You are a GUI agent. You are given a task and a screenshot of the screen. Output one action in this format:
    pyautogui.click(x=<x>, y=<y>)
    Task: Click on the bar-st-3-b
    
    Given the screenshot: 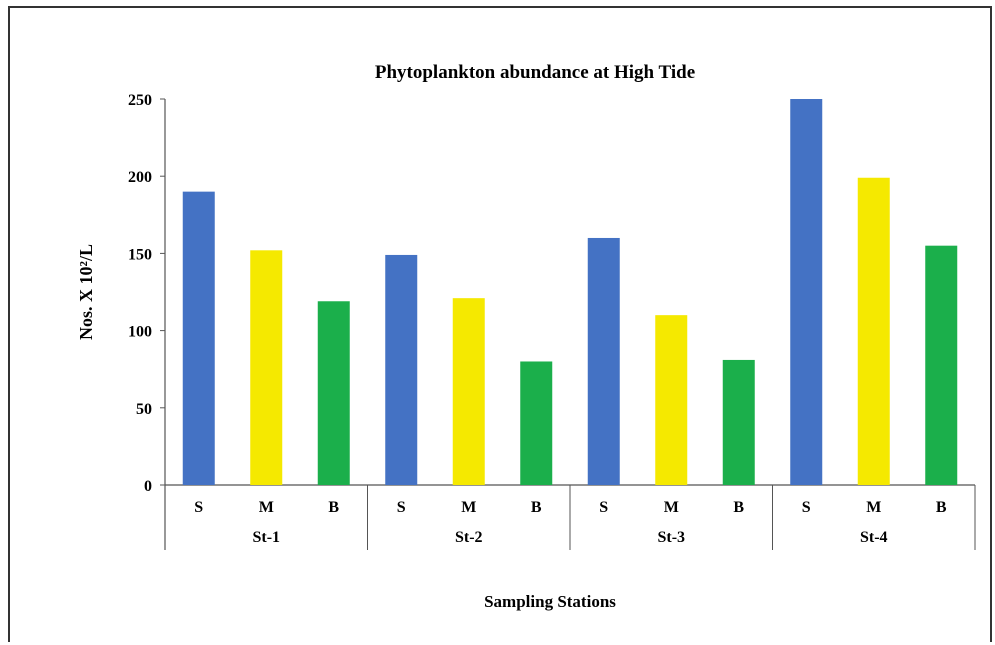 What is the action you would take?
    pyautogui.click(x=738, y=422)
    